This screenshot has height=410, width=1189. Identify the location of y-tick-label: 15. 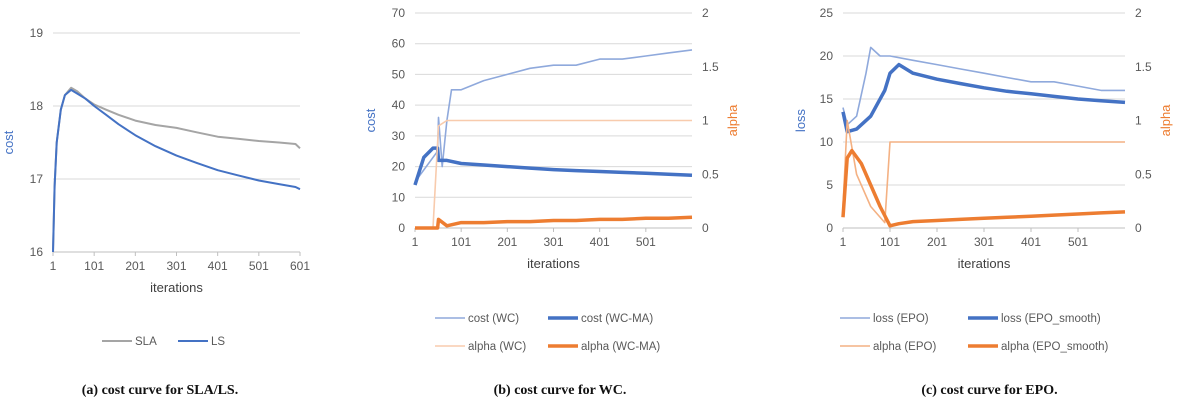
(827, 99).